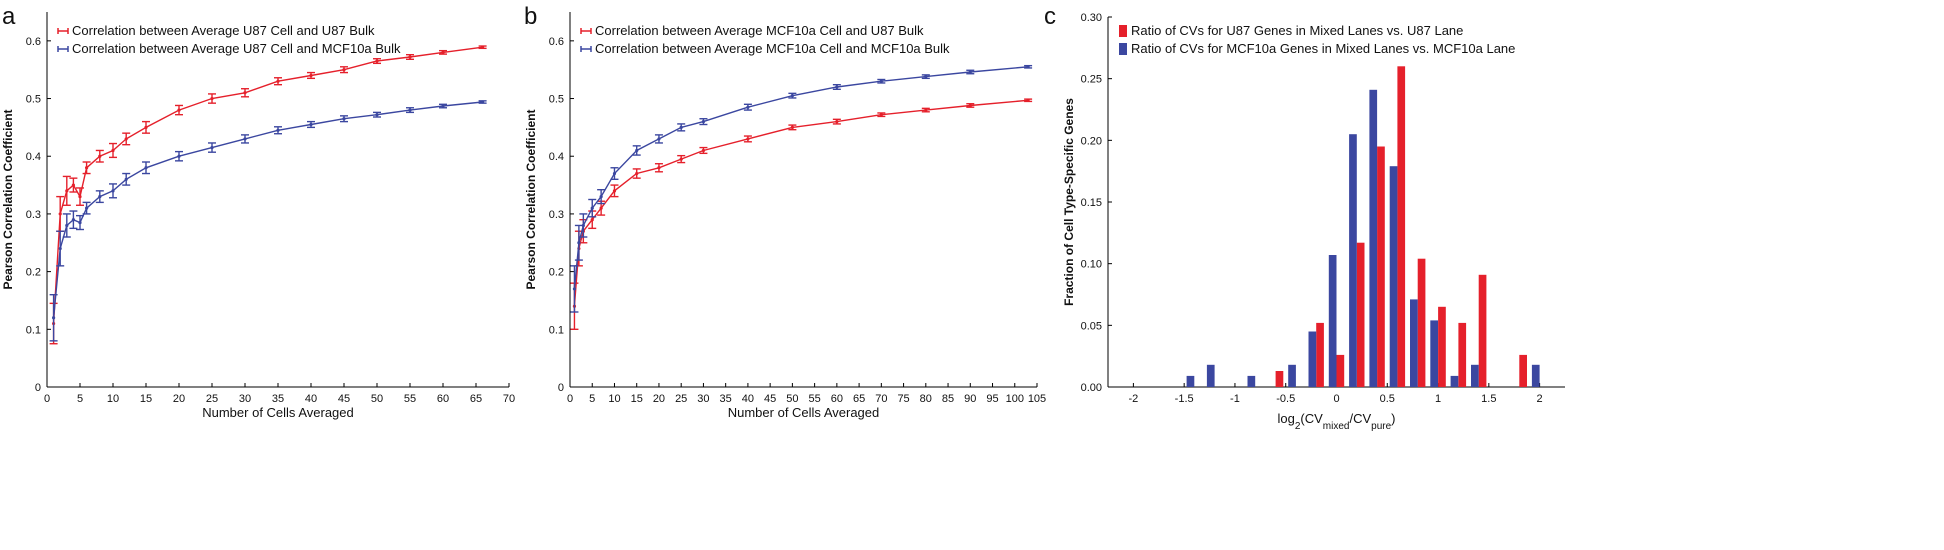 The width and height of the screenshot is (1944, 550). Describe the element at coordinates (1091, 18) in the screenshot. I see `y-tick-label: 0.30` at that location.